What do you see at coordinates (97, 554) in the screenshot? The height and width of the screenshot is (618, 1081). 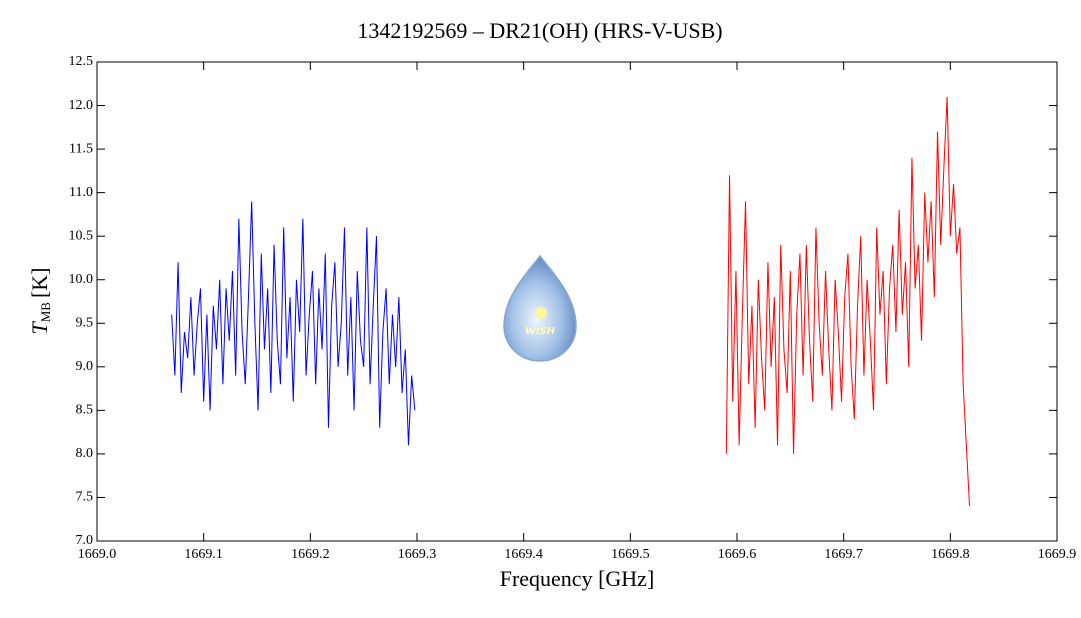 I see `x-tick-label: 1669.0` at bounding box center [97, 554].